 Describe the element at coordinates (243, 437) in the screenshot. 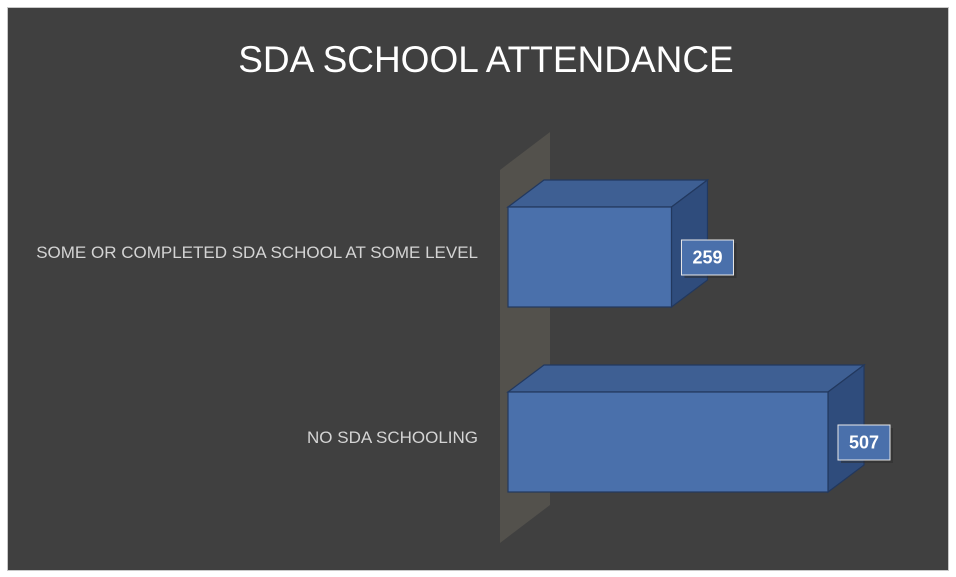

I see `category-label-wrap: NO SDA SCHOOLING` at that location.